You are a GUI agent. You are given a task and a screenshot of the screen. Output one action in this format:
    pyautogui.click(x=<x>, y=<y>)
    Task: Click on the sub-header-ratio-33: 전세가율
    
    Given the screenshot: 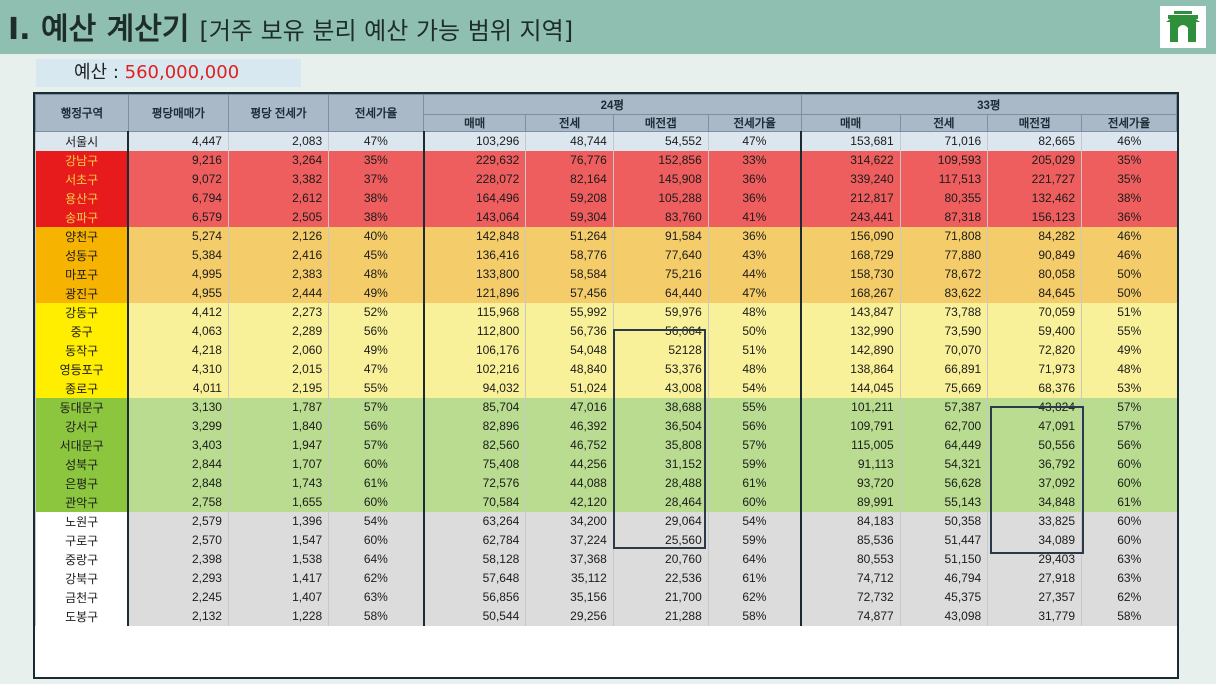 What is the action you would take?
    pyautogui.click(x=1129, y=123)
    